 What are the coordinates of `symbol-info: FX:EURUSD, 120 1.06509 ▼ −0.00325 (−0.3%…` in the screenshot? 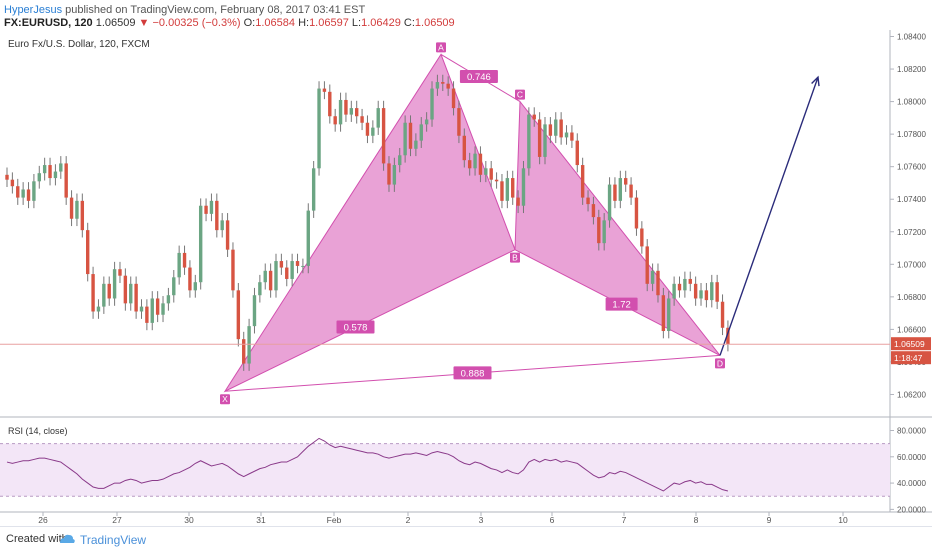 It's located at (229, 23).